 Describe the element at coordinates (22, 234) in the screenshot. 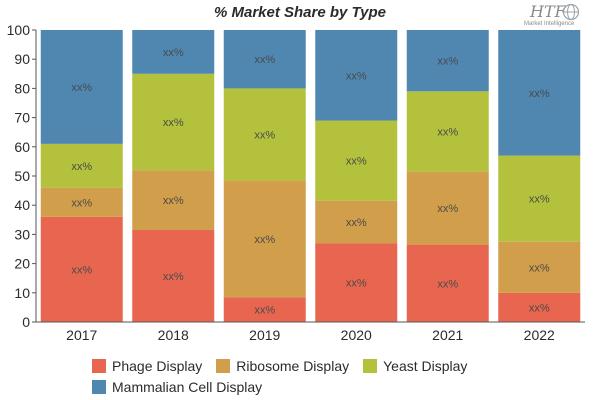

I see `y-tick-label: 30` at that location.